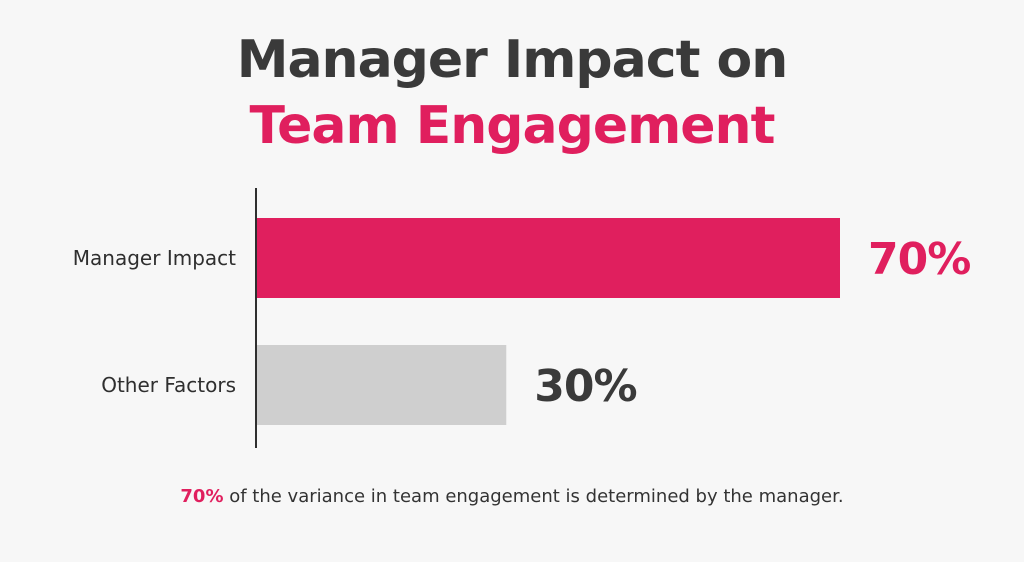 The width and height of the screenshot is (1024, 562). What do you see at coordinates (168, 385) in the screenshot?
I see `category-label: Other Factors` at bounding box center [168, 385].